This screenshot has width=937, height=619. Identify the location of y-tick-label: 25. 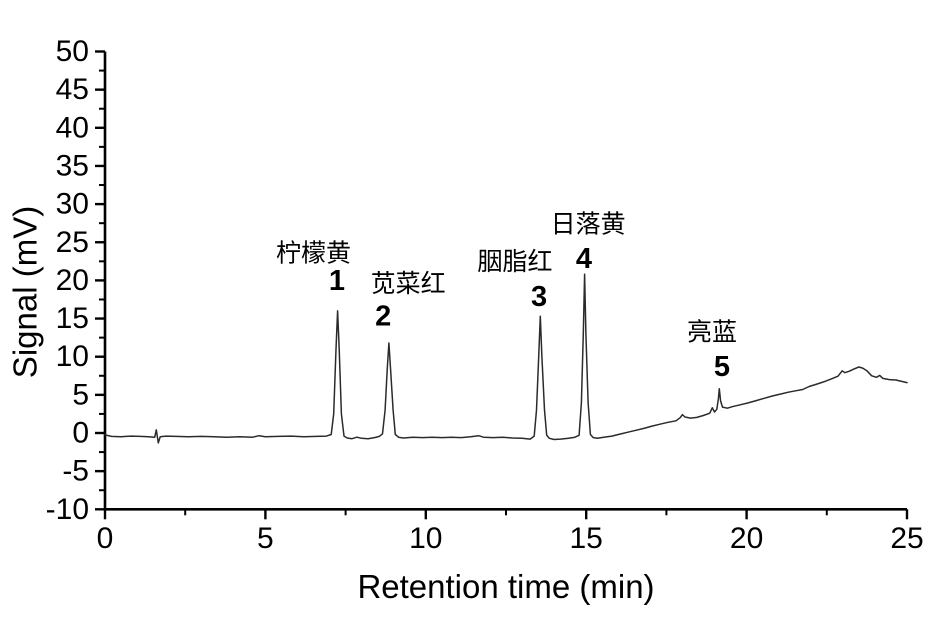
(72, 242).